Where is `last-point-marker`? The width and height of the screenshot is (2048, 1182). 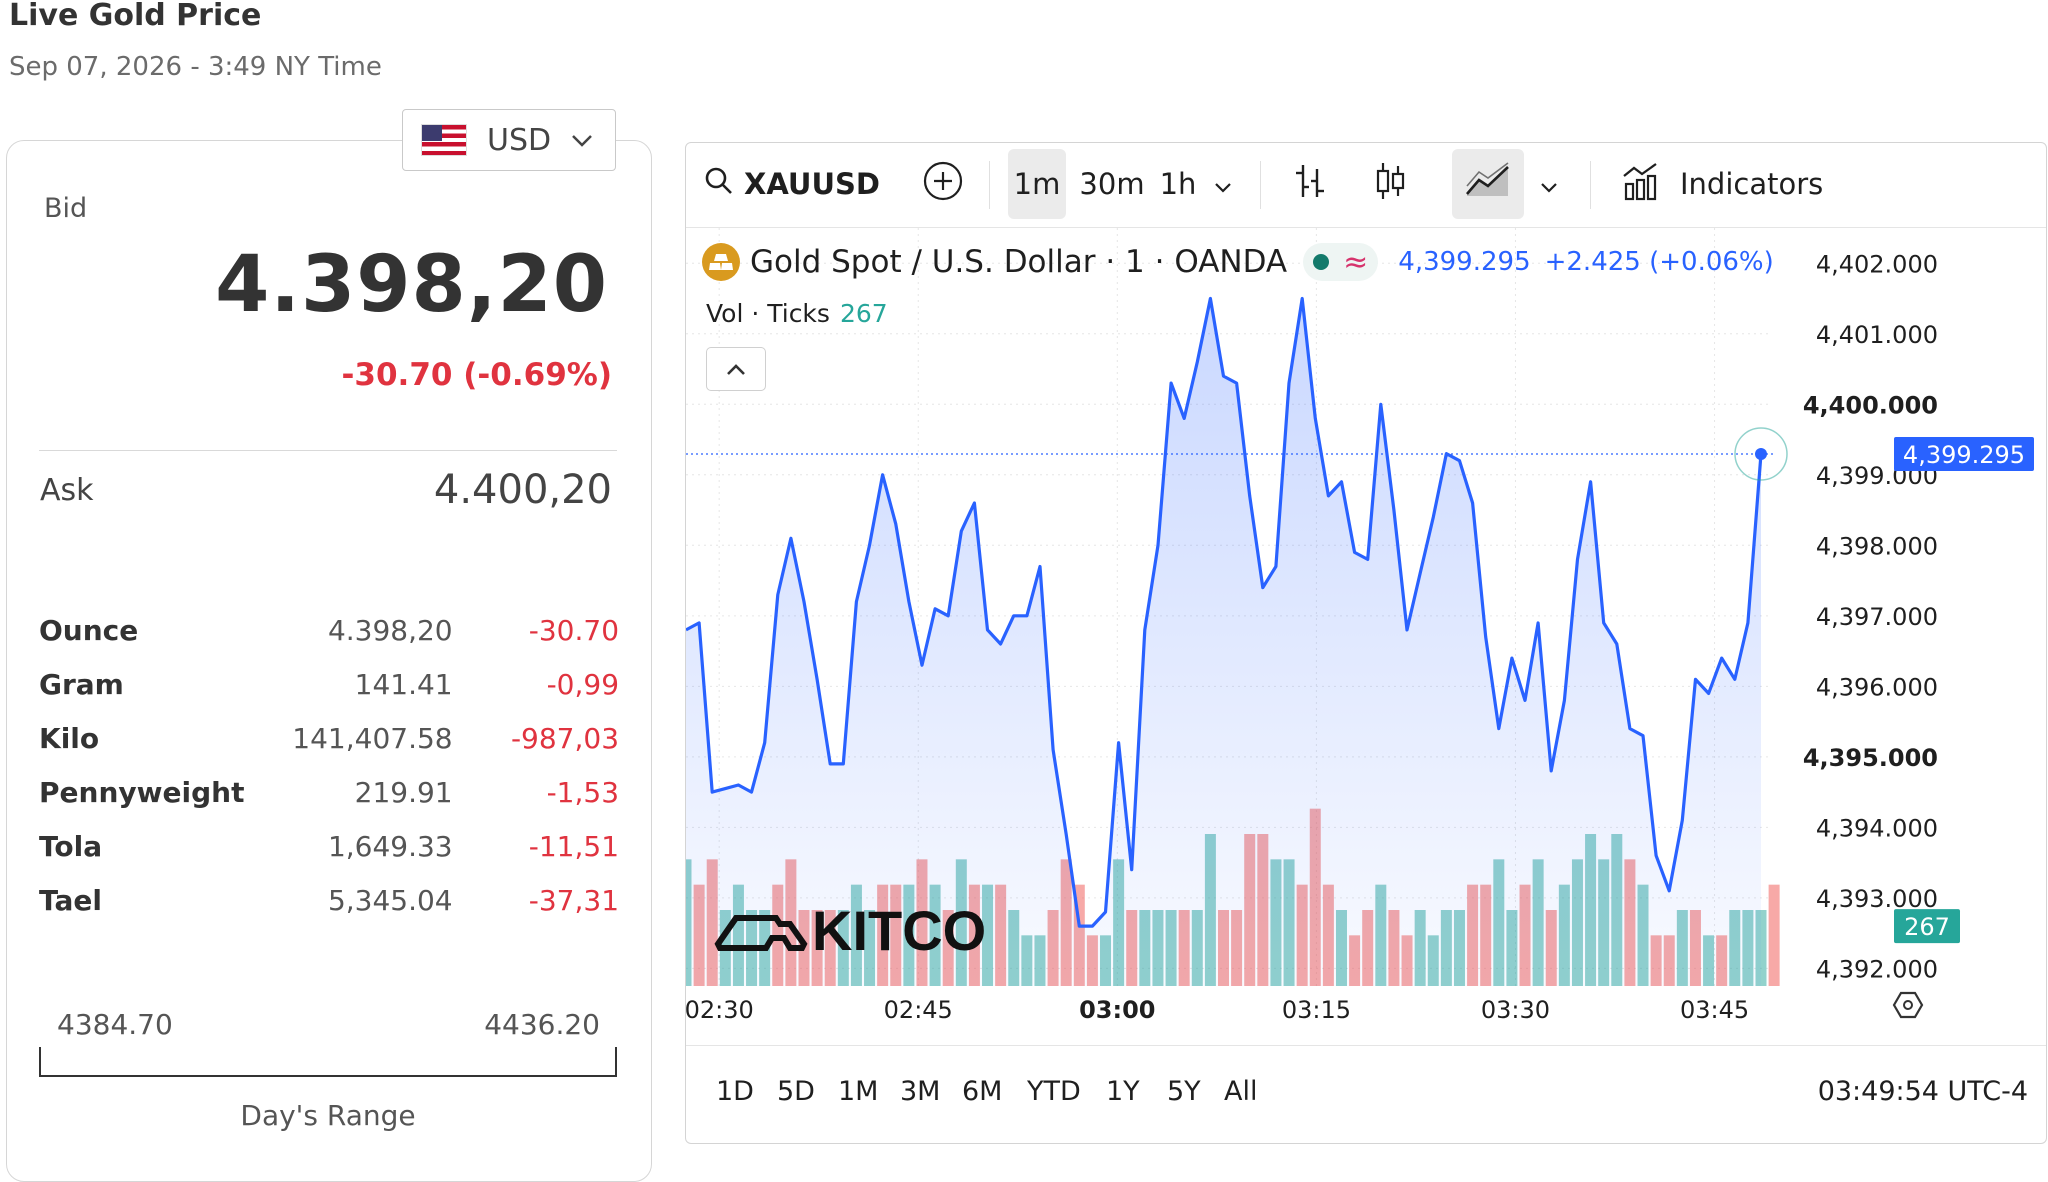
last-point-marker is located at coordinates (1761, 453).